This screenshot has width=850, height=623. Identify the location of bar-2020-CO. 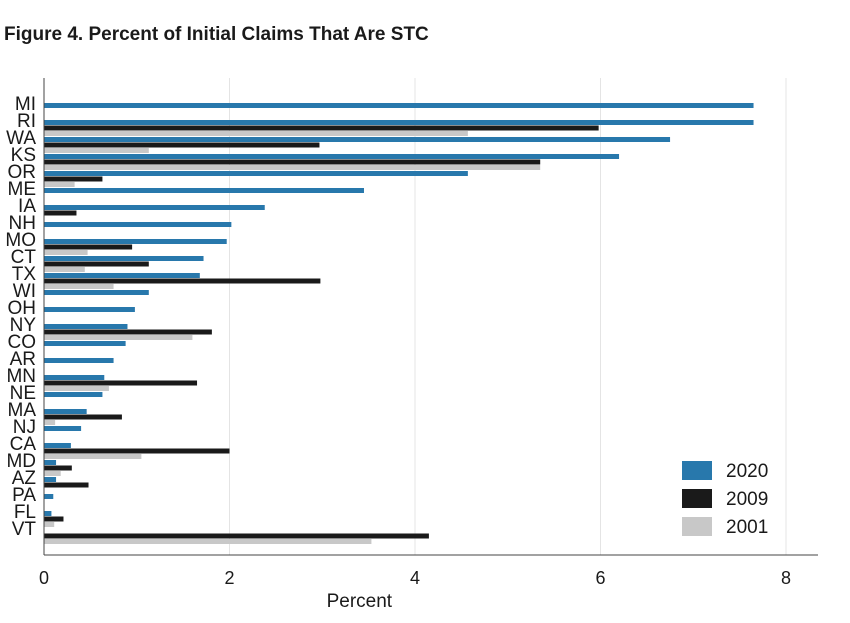
(85, 343).